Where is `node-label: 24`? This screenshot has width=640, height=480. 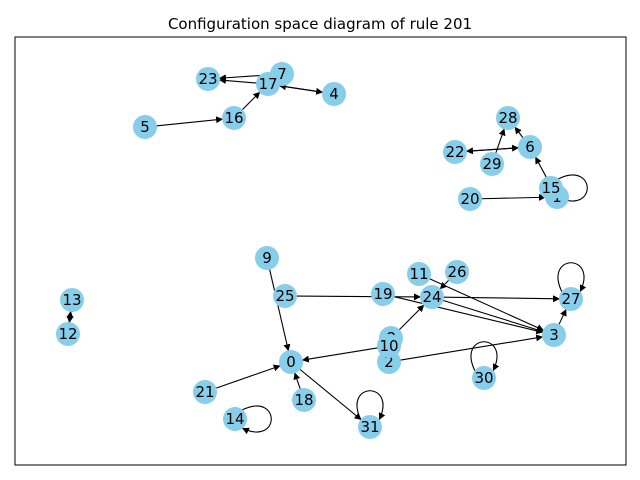
node-label: 24 is located at coordinates (431, 297).